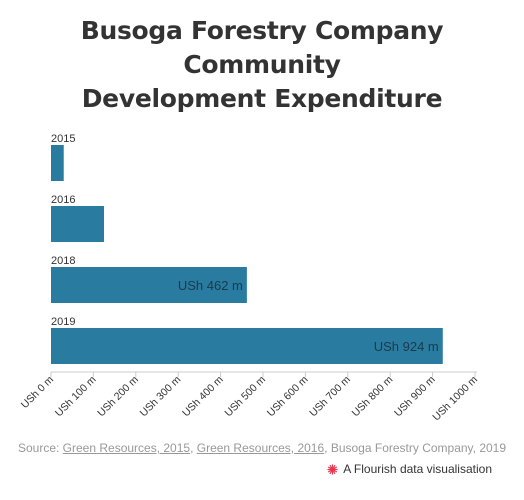 The image size is (524, 500). I want to click on x-tick-label: USh 600 m, so click(288, 396).